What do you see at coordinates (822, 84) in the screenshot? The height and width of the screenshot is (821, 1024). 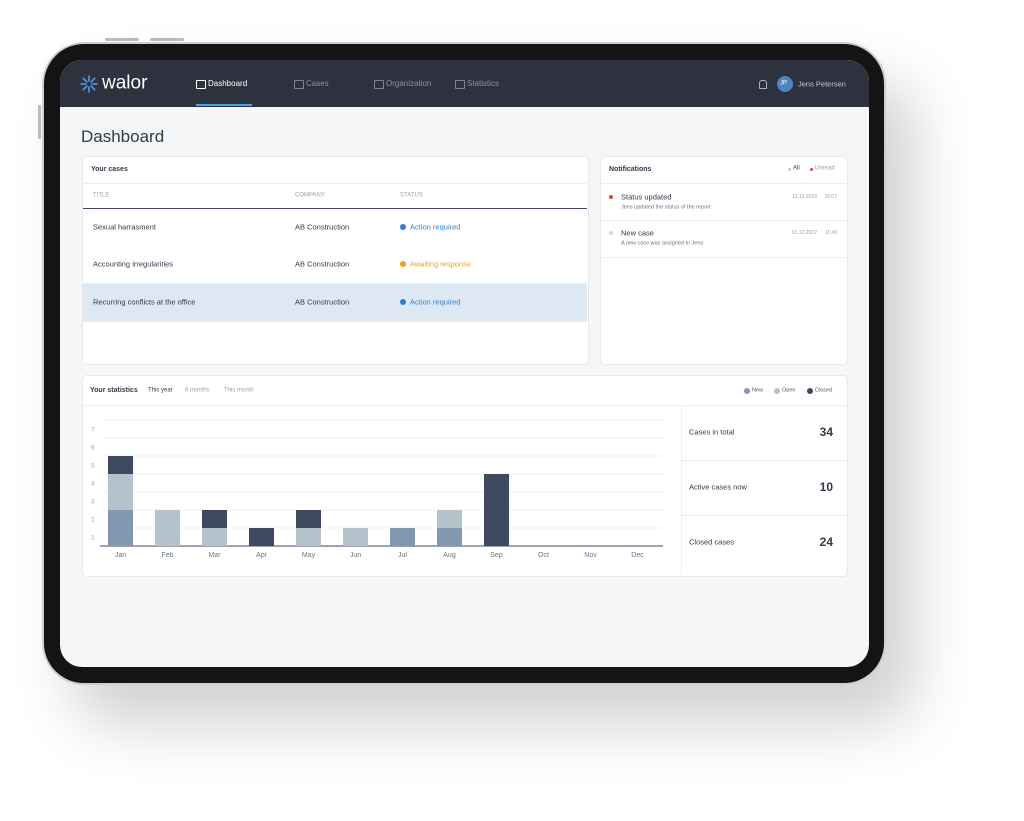 I see `user-name: Jens Petersen` at bounding box center [822, 84].